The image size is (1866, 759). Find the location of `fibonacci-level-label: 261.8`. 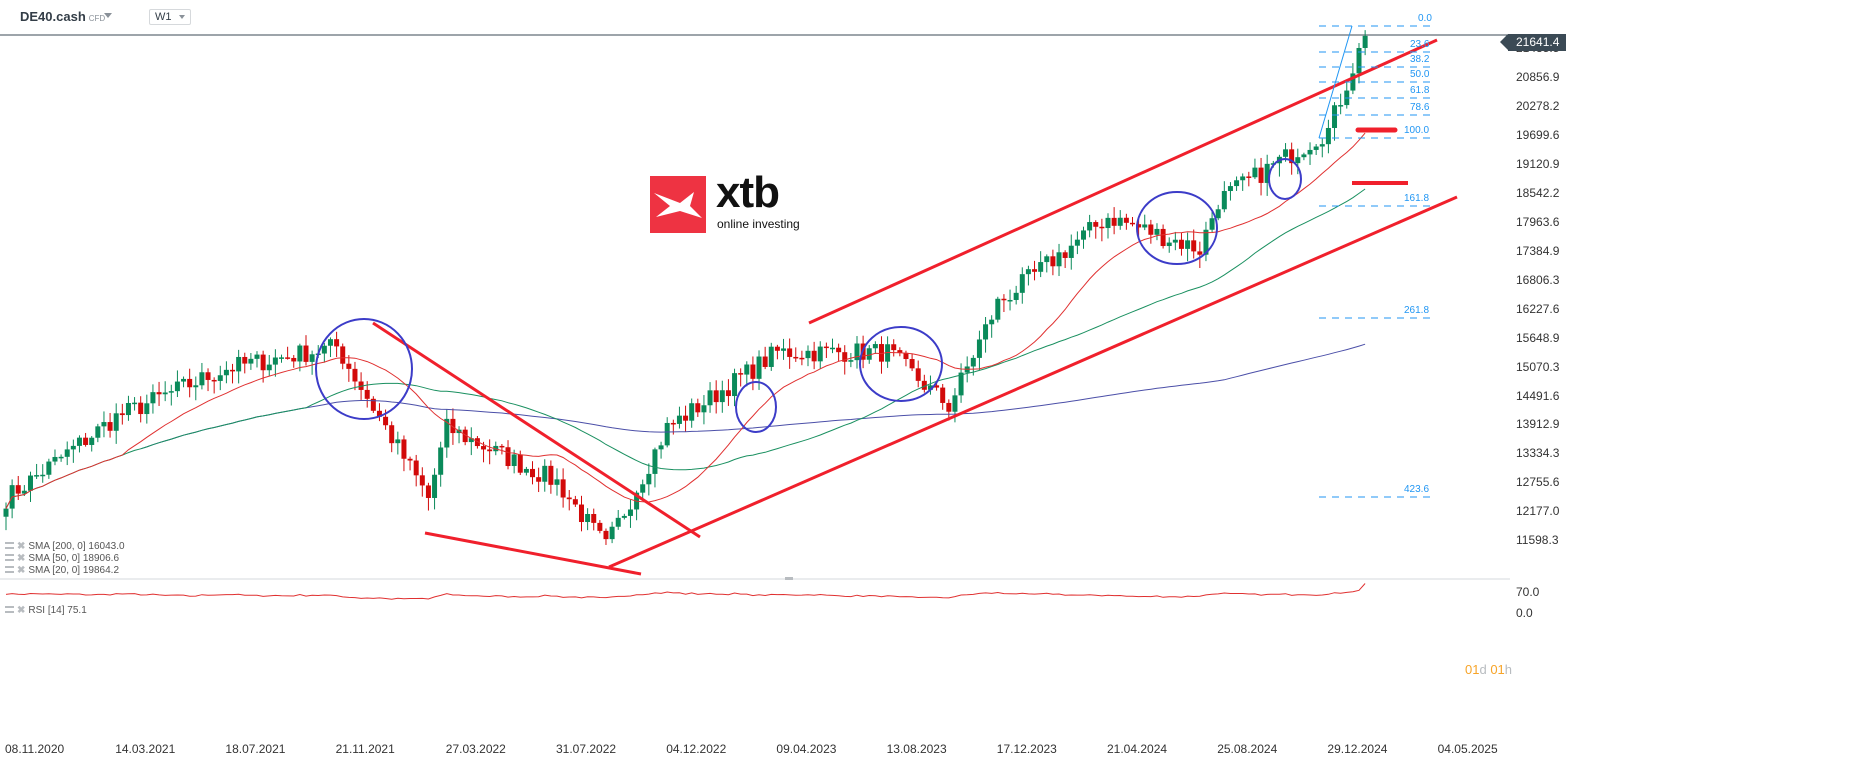

fibonacci-level-label: 261.8 is located at coordinates (1417, 310).